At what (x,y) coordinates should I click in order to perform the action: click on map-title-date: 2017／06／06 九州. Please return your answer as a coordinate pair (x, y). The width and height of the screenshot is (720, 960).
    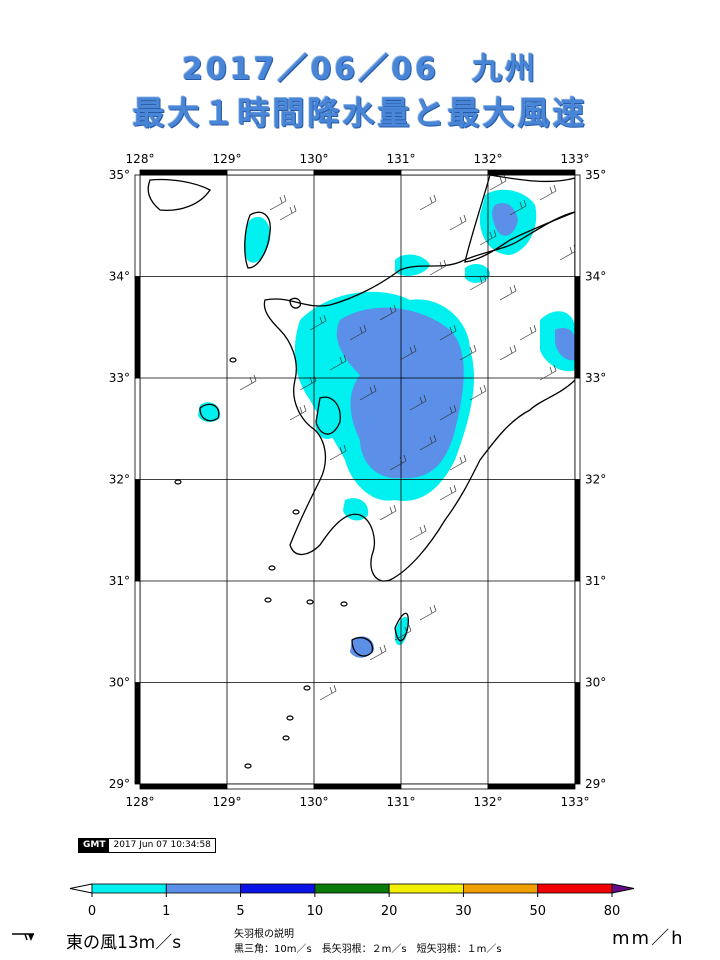
    Looking at the image, I should click on (360, 69).